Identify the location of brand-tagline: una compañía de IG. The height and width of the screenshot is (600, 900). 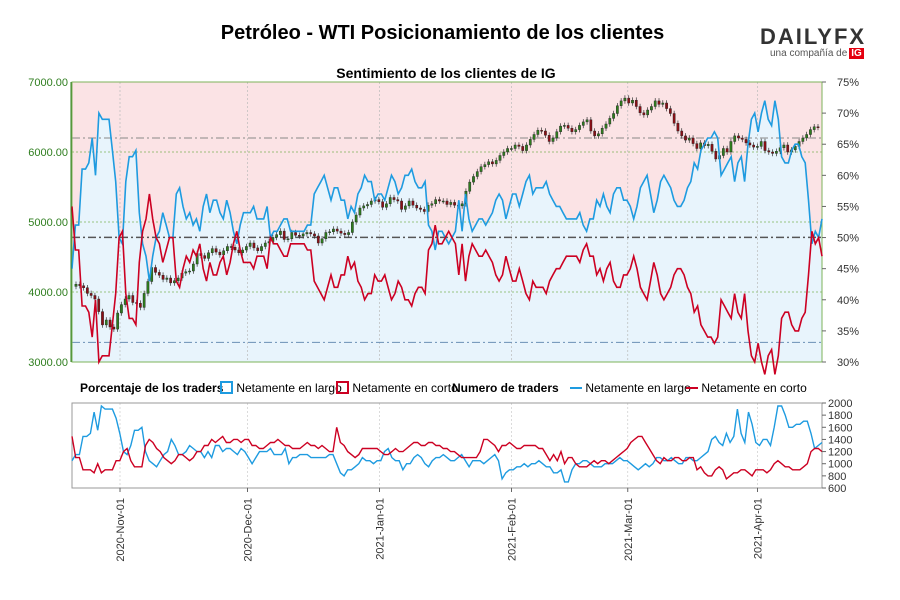
(817, 53).